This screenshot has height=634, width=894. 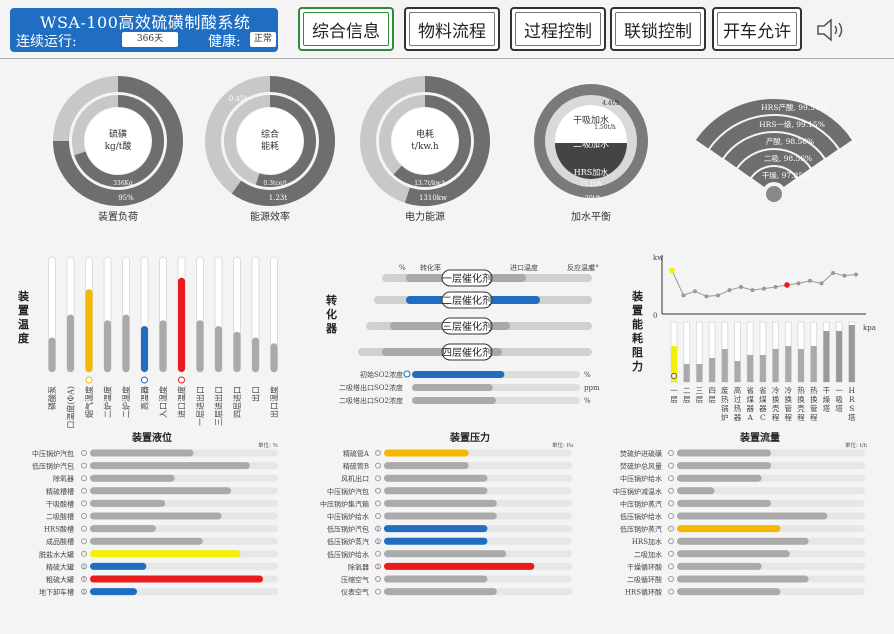 I want to click on tab-process-control: 过程控制, so click(x=558, y=29).